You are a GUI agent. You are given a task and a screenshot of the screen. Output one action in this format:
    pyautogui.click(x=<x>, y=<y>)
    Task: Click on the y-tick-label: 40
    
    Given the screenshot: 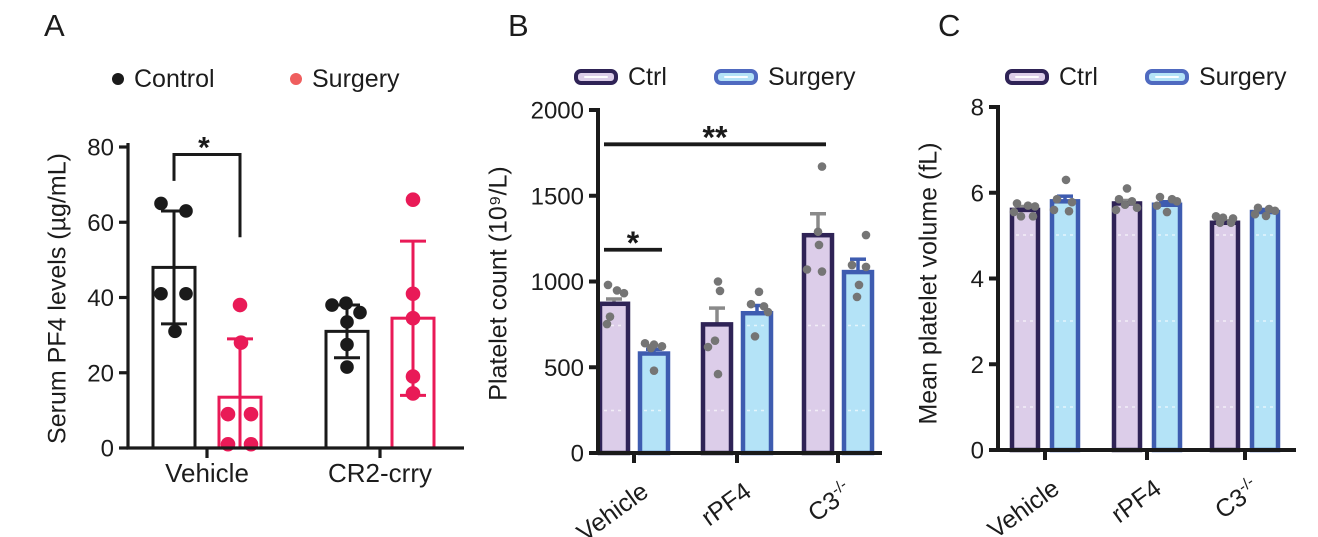 What is the action you would take?
    pyautogui.click(x=100, y=298)
    